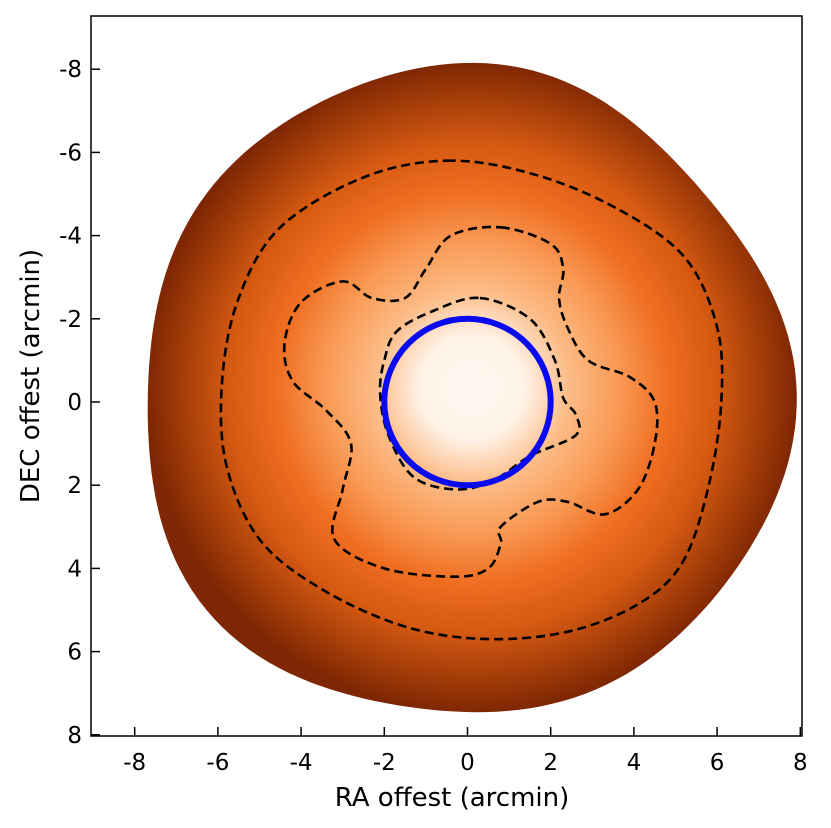 The height and width of the screenshot is (828, 831). Describe the element at coordinates (134, 763) in the screenshot. I see `x-tick-label: -8` at that location.